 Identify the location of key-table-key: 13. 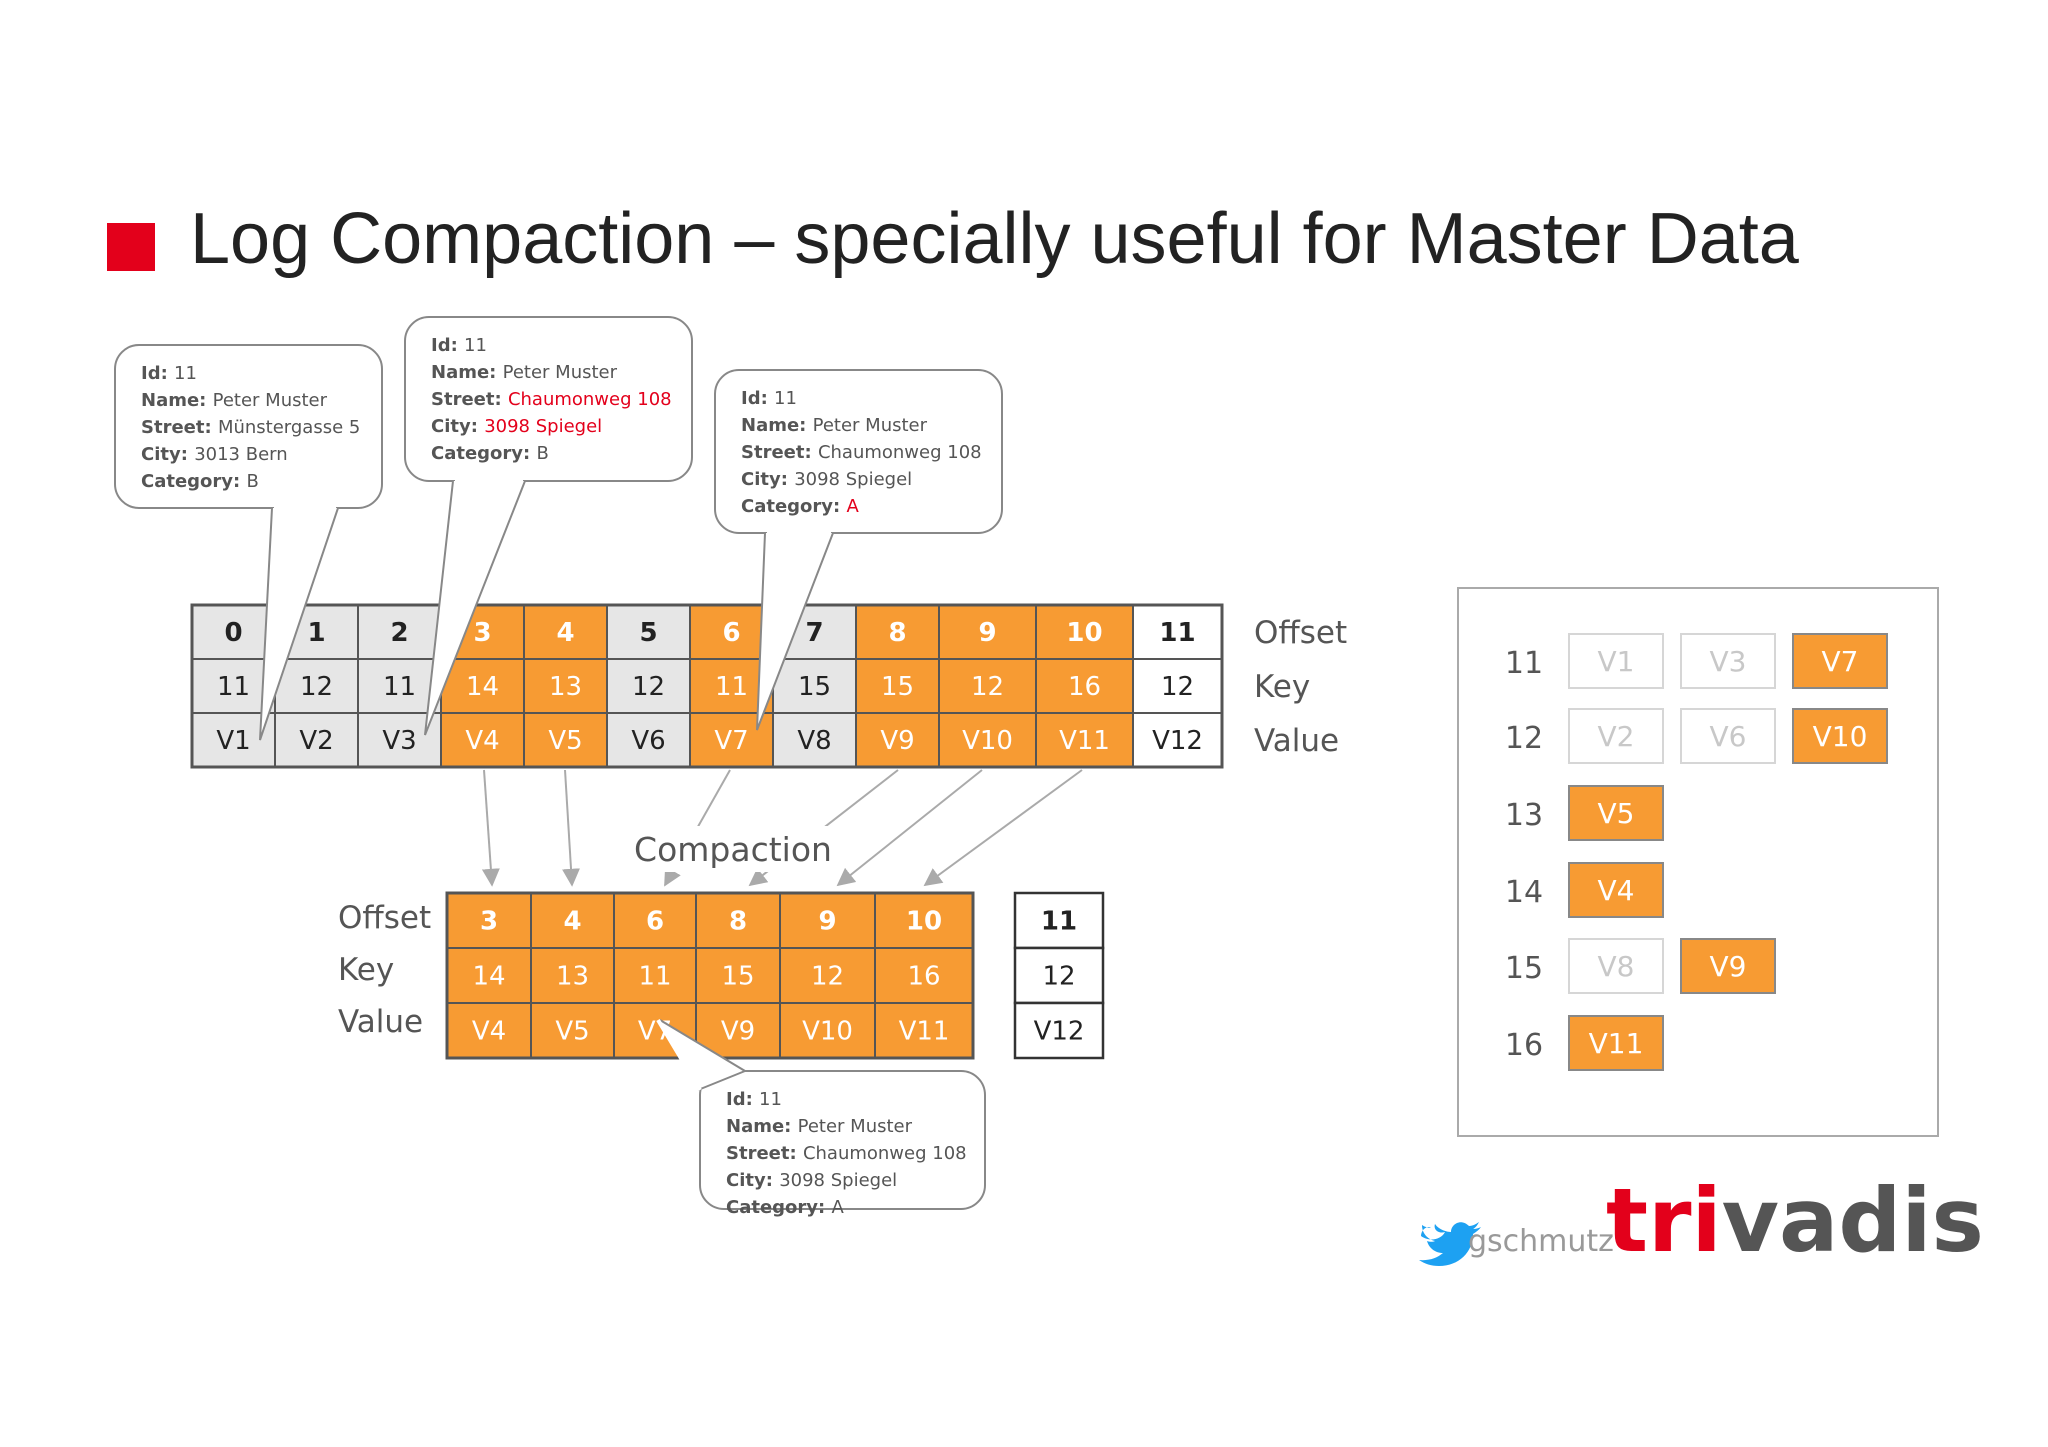
(1524, 815).